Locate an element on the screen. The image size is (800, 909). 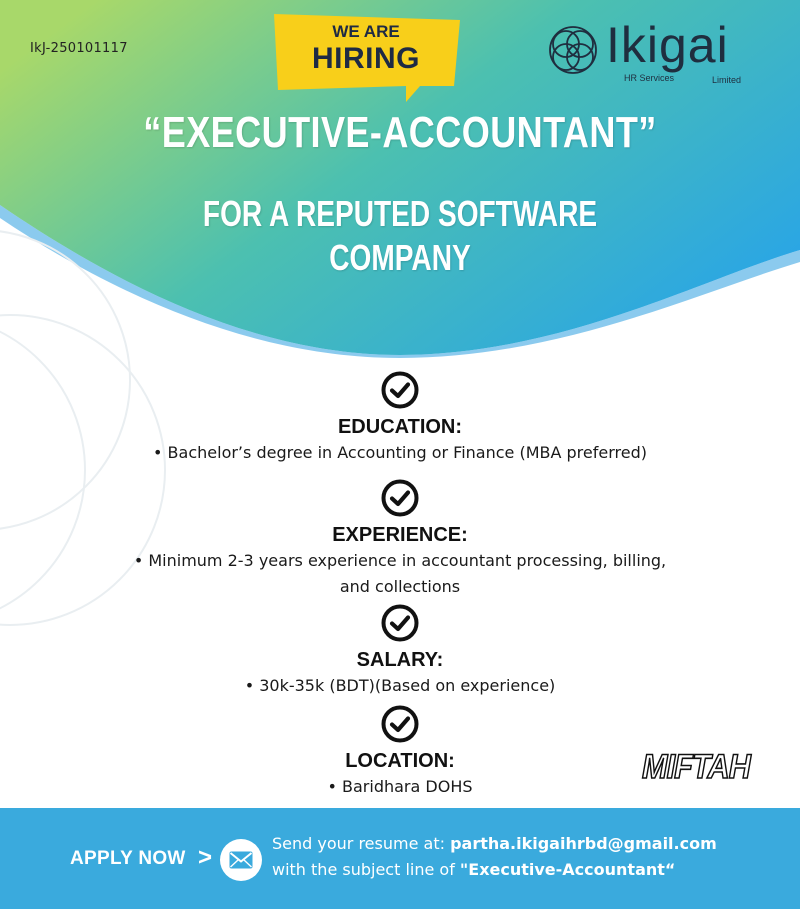
subtitle-line-2: COMPANY is located at coordinates (400, 257).